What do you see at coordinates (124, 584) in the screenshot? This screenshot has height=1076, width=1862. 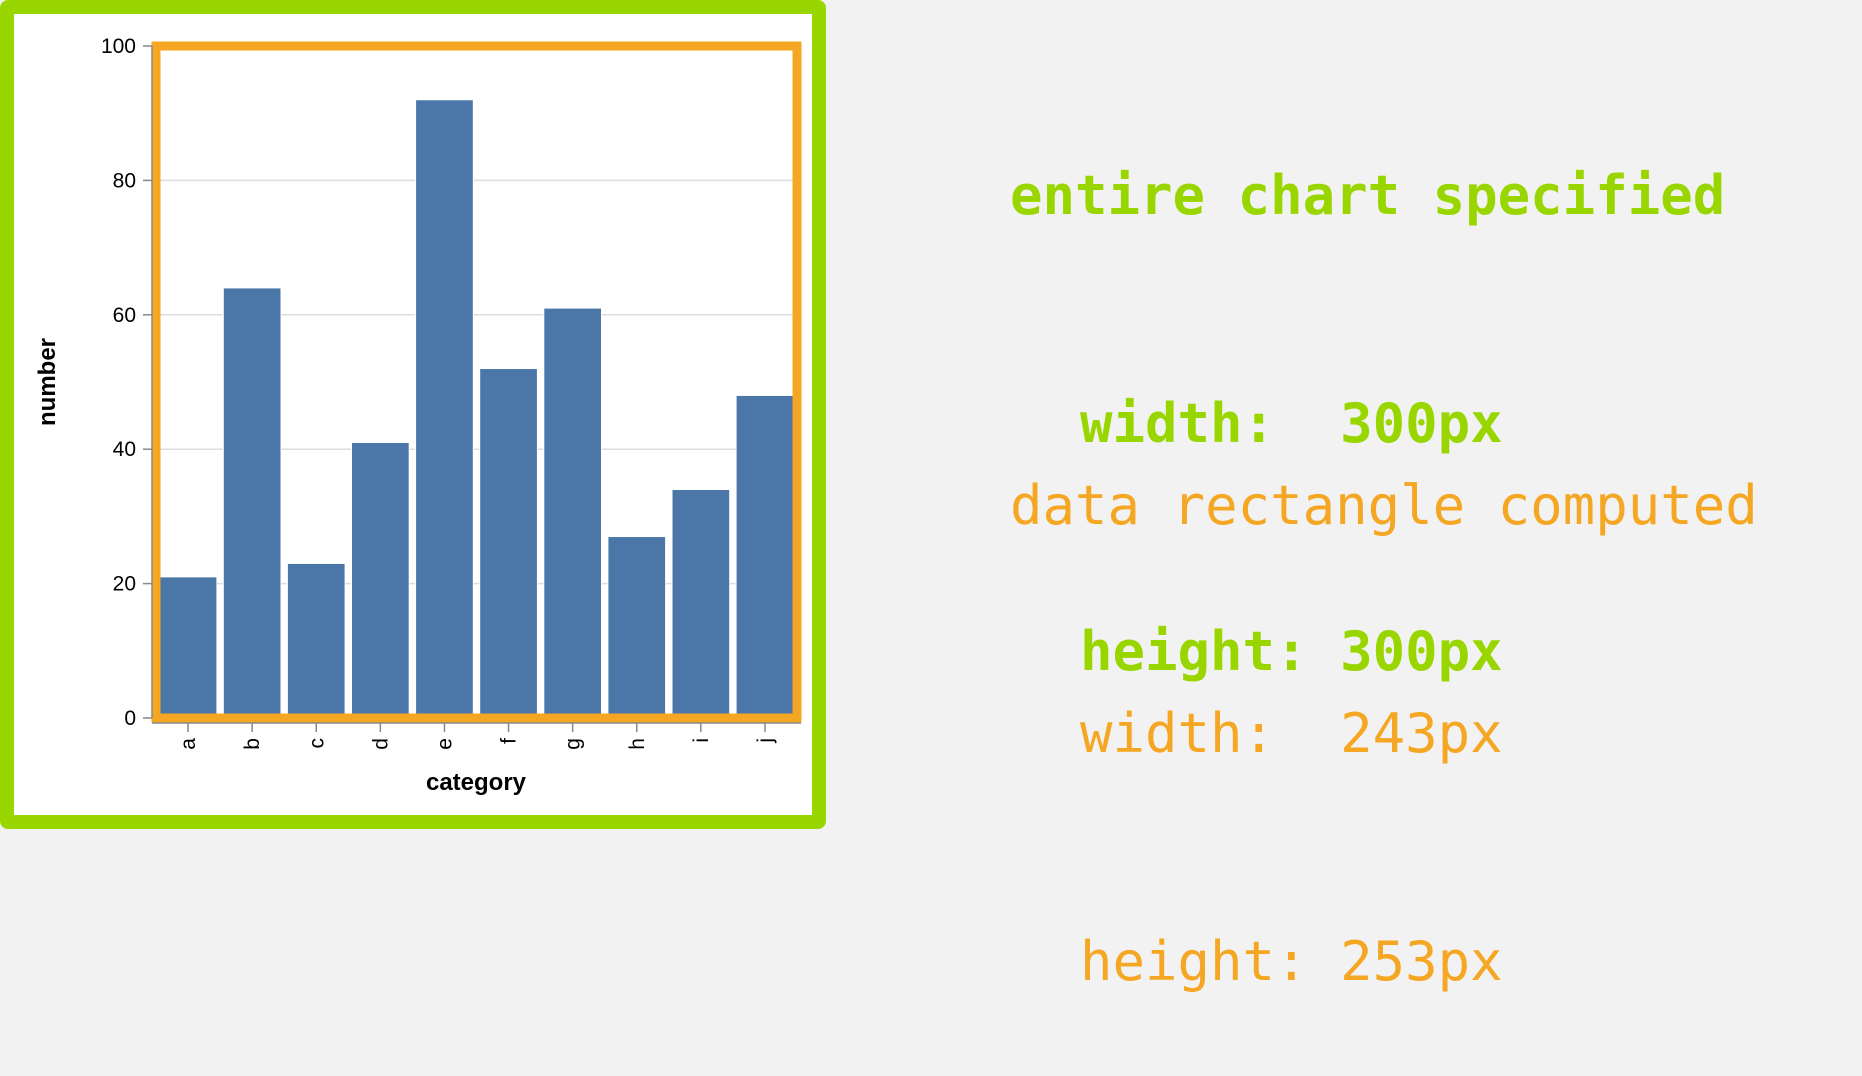 I see `y-tick-label: 20` at bounding box center [124, 584].